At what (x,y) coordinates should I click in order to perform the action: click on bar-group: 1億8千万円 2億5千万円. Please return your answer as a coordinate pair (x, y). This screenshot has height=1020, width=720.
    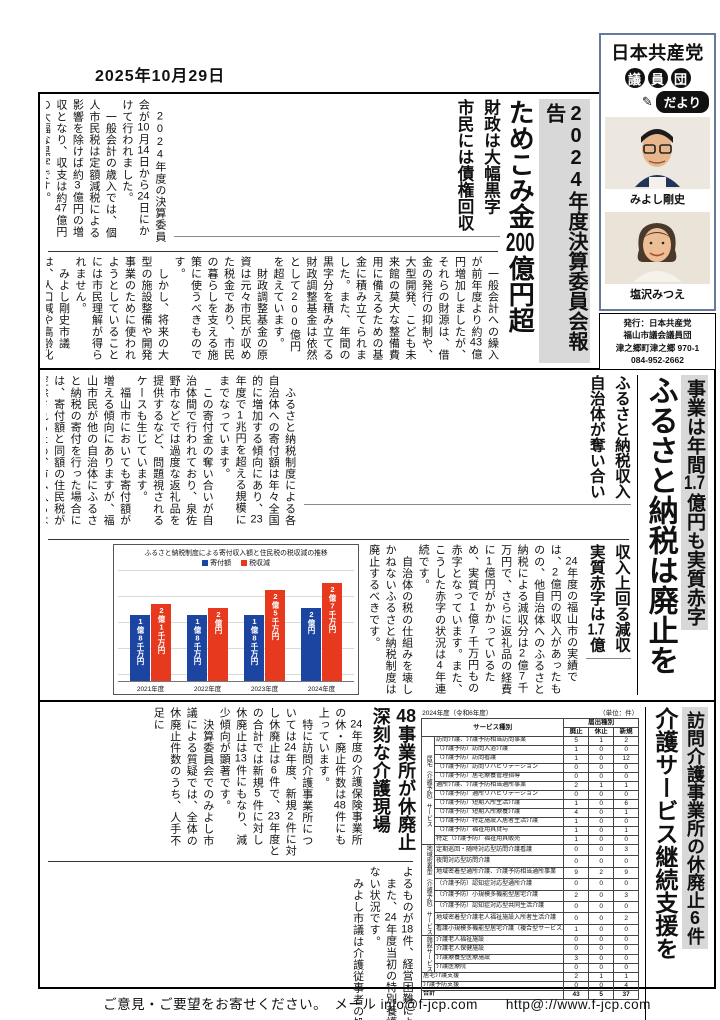
    Looking at the image, I should click on (265, 635).